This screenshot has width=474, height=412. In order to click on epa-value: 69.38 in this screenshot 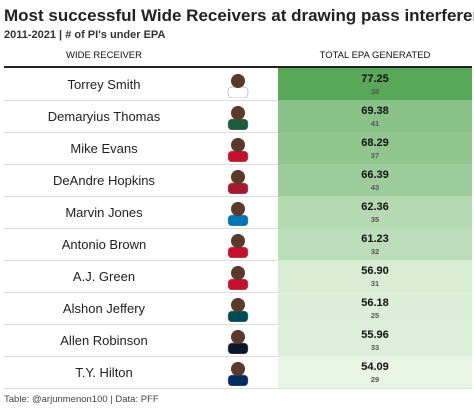, I will do `click(375, 111)`.